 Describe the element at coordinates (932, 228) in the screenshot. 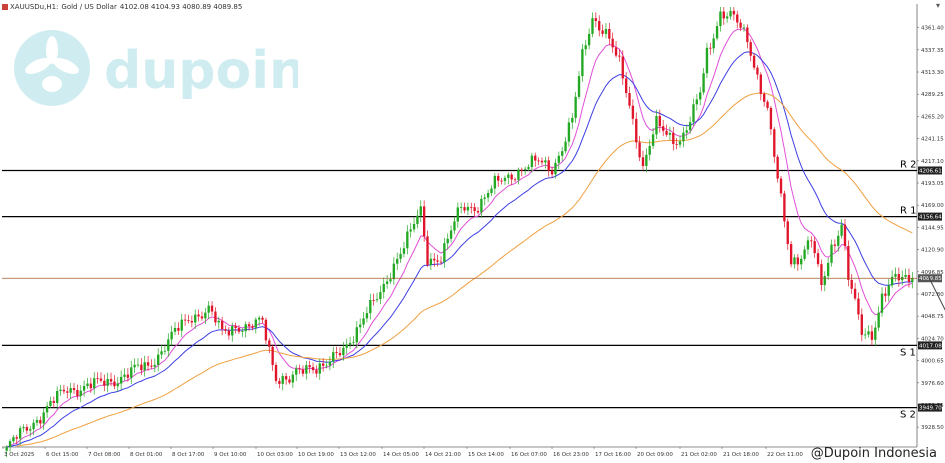

I see `y-tick-label: 4144.95` at that location.